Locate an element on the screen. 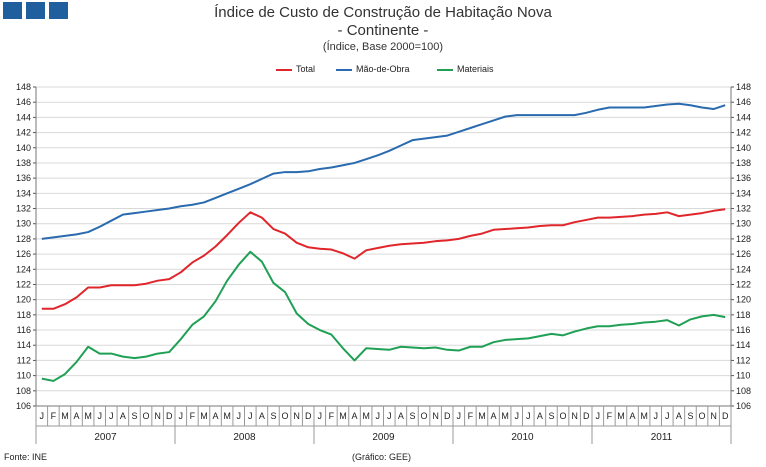 The image size is (766, 467). y-tick-label-left: 108 is located at coordinates (23, 391).